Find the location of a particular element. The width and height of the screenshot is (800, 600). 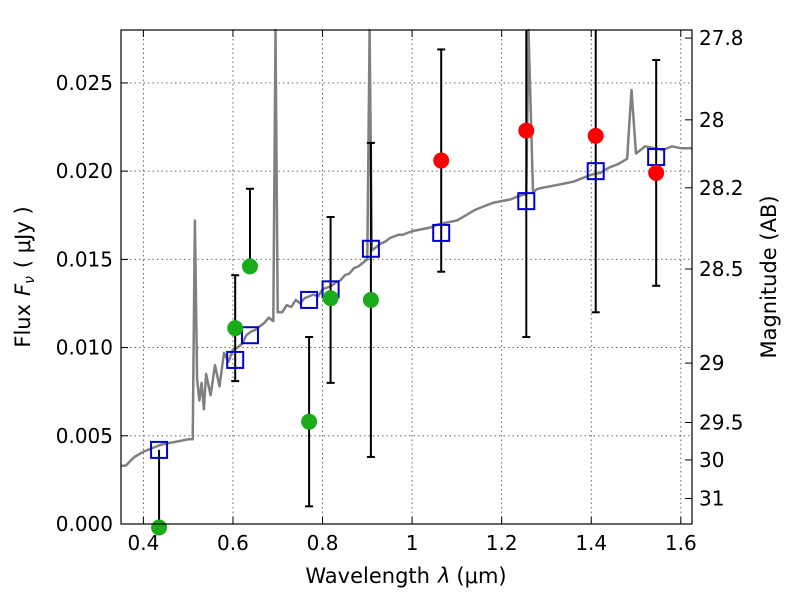

magnitude-tick-label: 28.5 is located at coordinates (721, 269).